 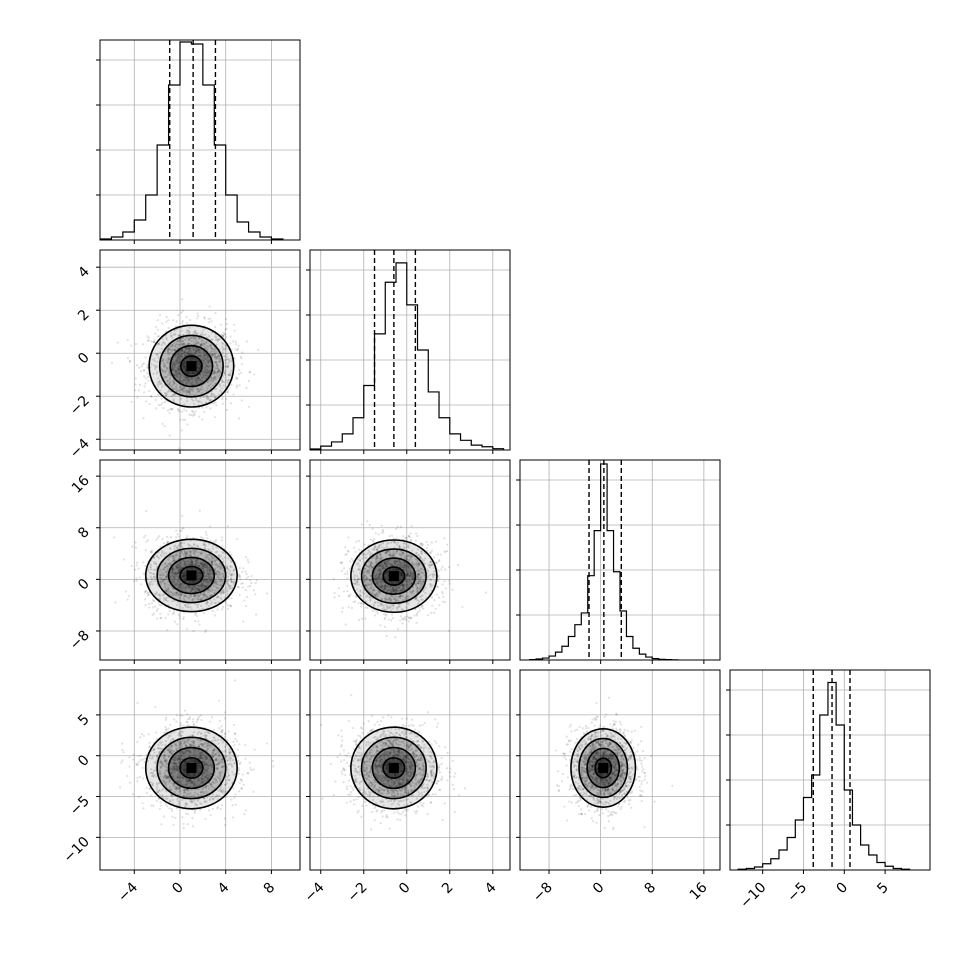 What do you see at coordinates (191, 366) in the screenshot?
I see `contour-line` at bounding box center [191, 366].